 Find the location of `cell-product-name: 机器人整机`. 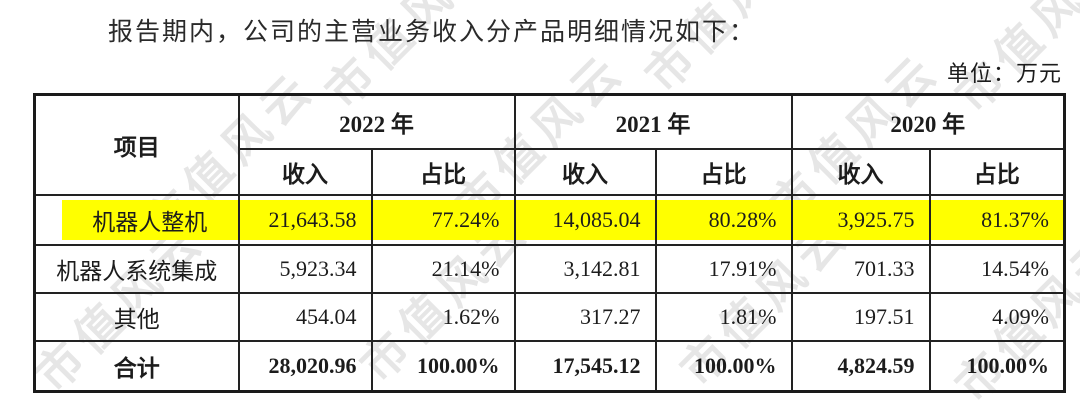

cell-product-name: 机器人整机 is located at coordinates (136, 219).